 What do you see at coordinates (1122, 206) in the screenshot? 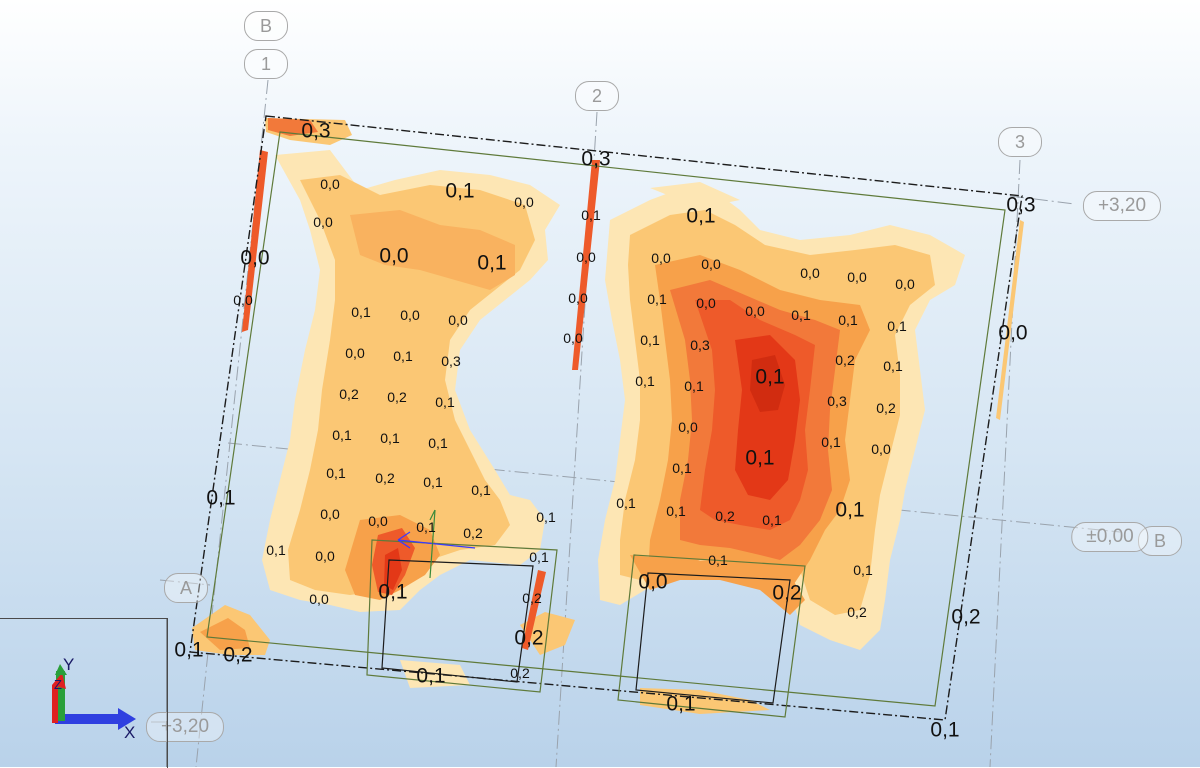
I see `level-label-top-right: +3,20` at bounding box center [1122, 206].